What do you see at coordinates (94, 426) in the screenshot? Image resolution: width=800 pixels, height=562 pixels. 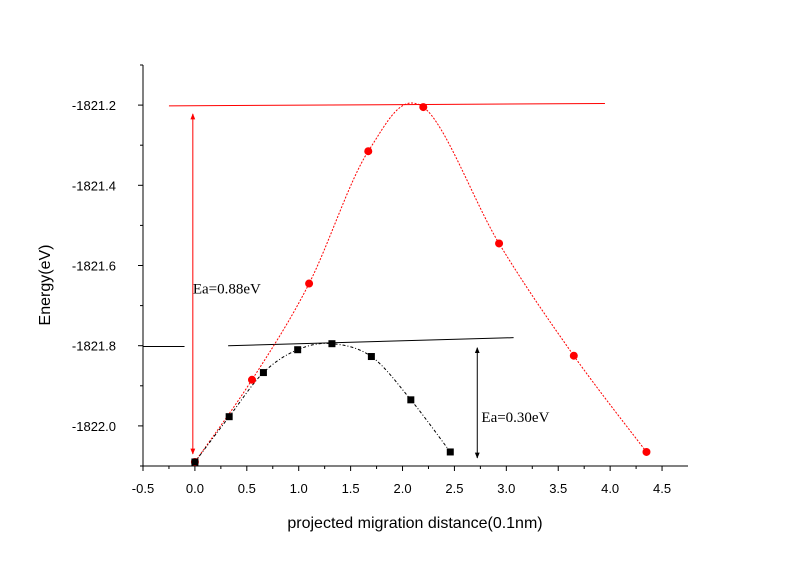 I see `y-tick-label: -1822.0` at bounding box center [94, 426].